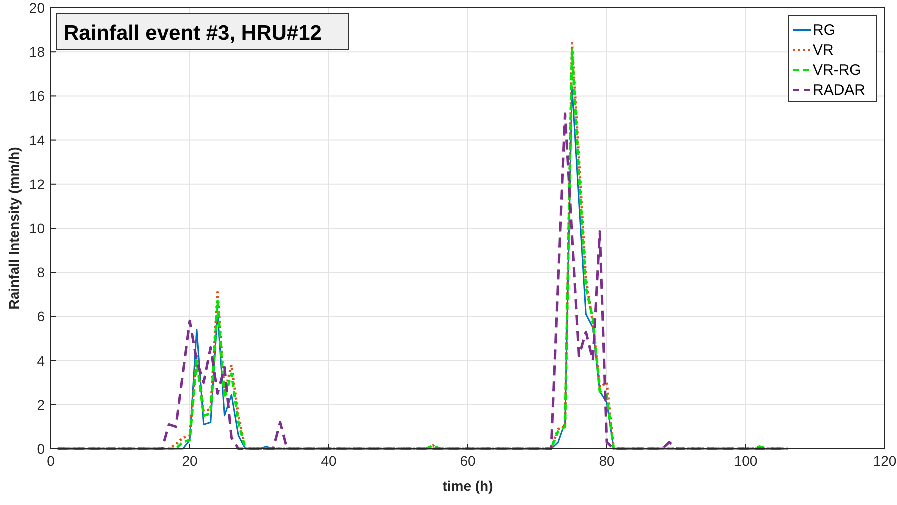 The height and width of the screenshot is (505, 897). What do you see at coordinates (37, 8) in the screenshot?
I see `y-tick-label: 20` at bounding box center [37, 8].